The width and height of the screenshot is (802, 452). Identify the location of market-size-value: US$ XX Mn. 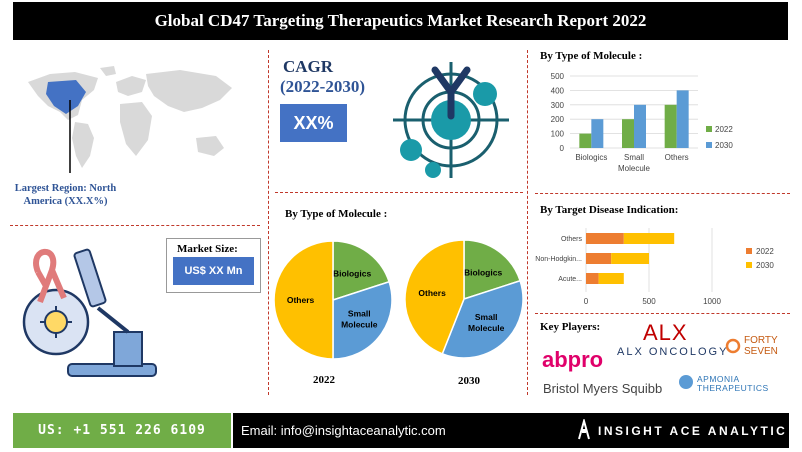
(213, 271).